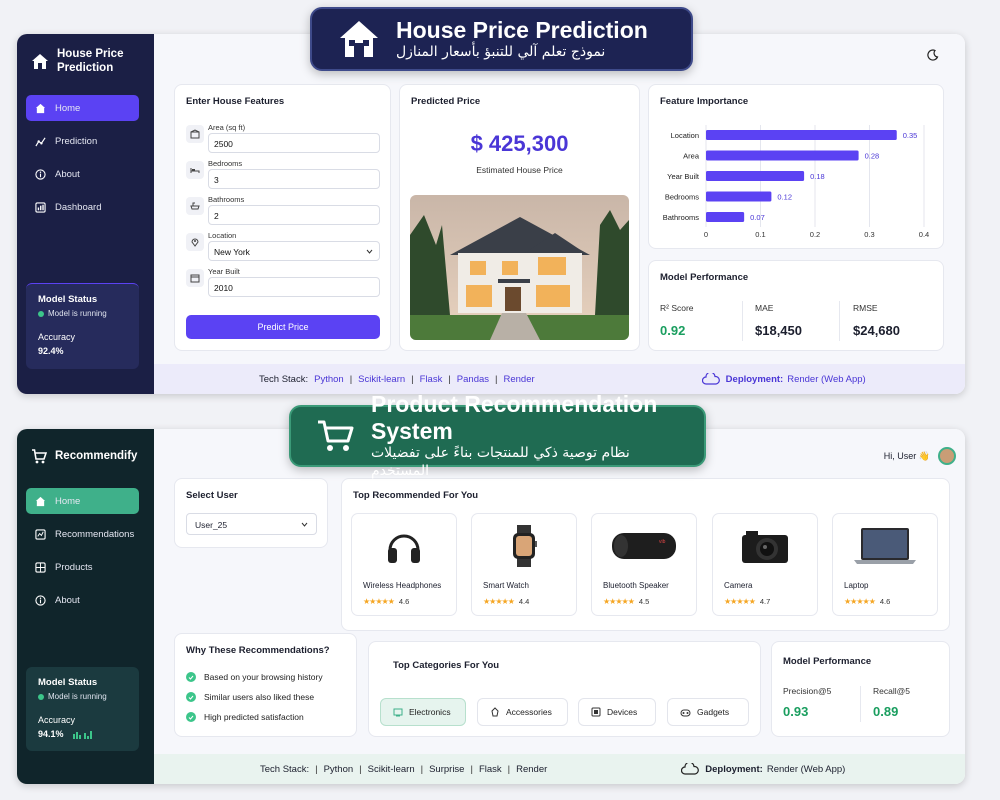 This screenshot has height=800, width=1000. What do you see at coordinates (524, 546) in the screenshot?
I see `smartwatch-icon` at bounding box center [524, 546].